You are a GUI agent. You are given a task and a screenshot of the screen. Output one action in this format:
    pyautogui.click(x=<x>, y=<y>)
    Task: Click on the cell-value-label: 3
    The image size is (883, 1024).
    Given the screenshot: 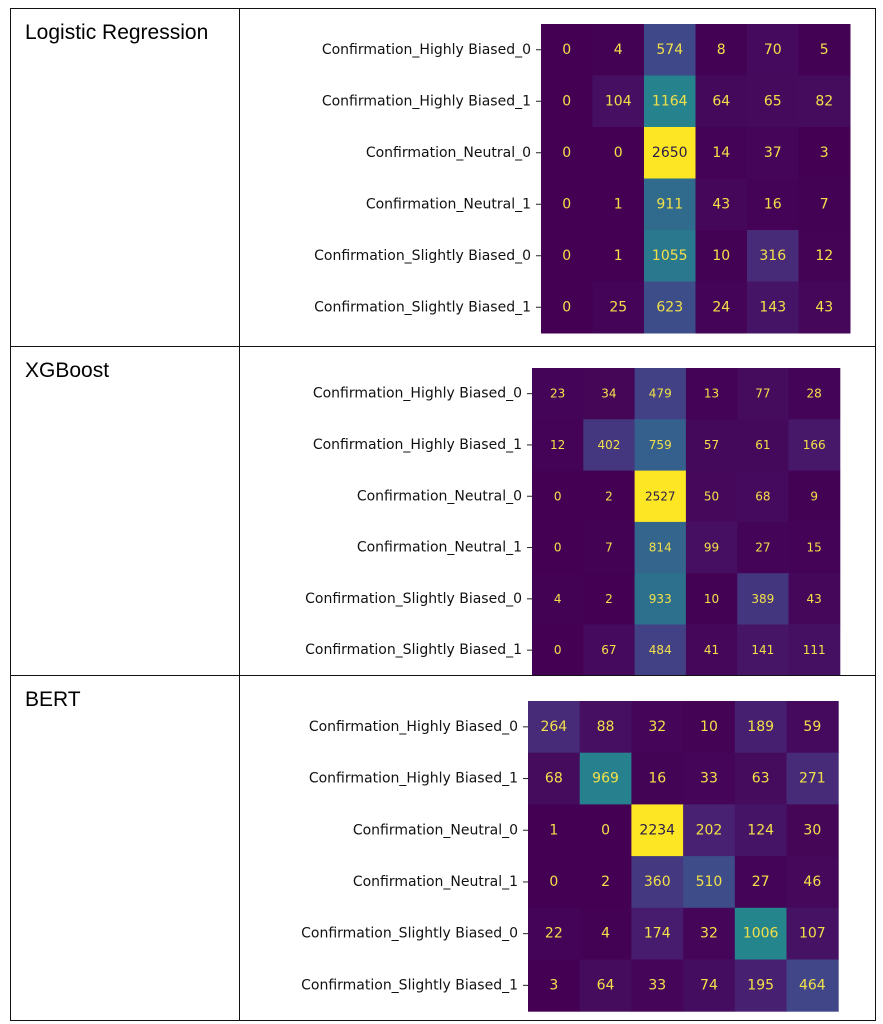 What is the action you would take?
    pyautogui.click(x=553, y=985)
    